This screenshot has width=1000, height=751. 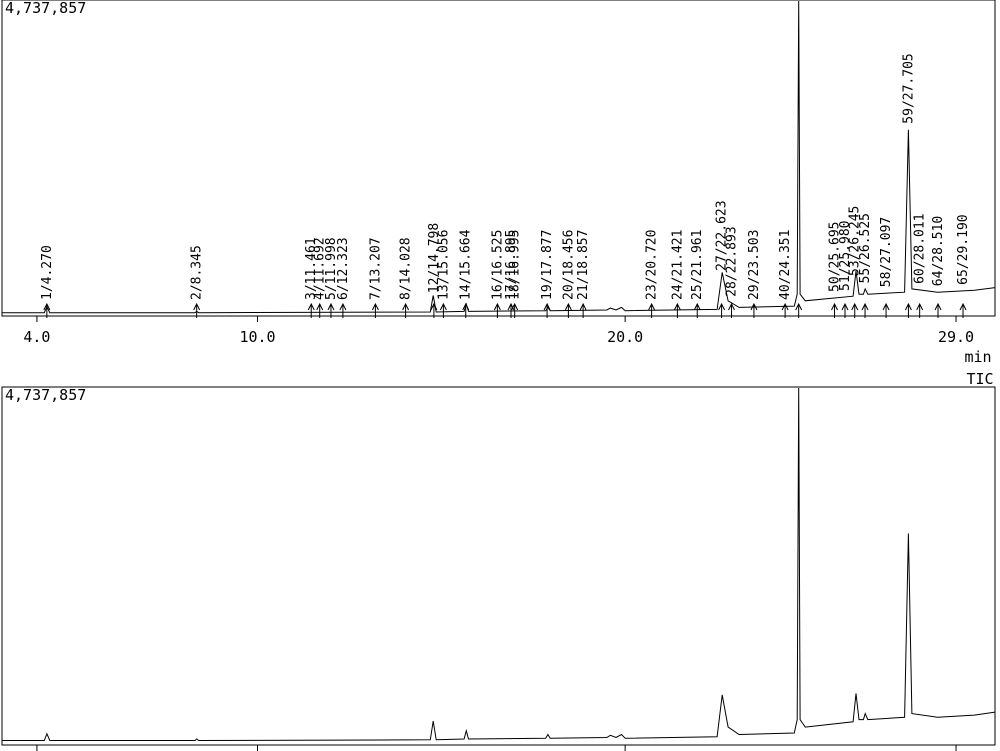 I want to click on peak-label: 17/16.895, so click(x=511, y=265).